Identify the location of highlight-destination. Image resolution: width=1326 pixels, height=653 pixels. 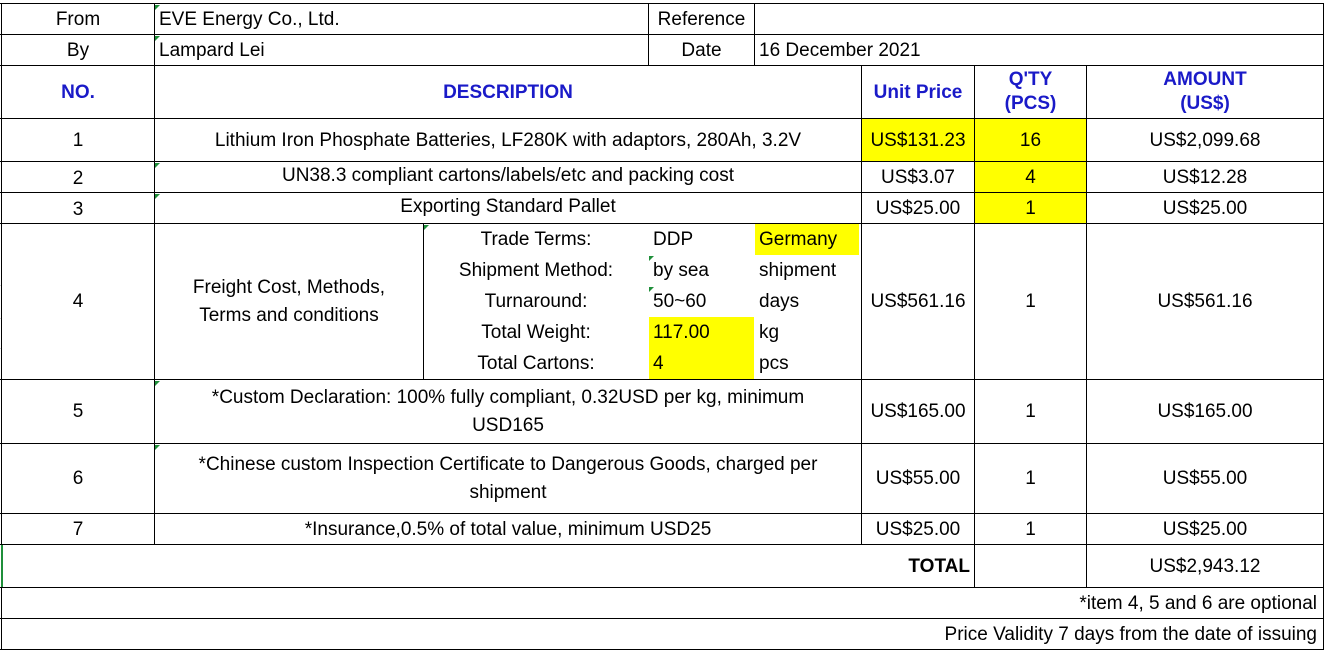
(807, 239).